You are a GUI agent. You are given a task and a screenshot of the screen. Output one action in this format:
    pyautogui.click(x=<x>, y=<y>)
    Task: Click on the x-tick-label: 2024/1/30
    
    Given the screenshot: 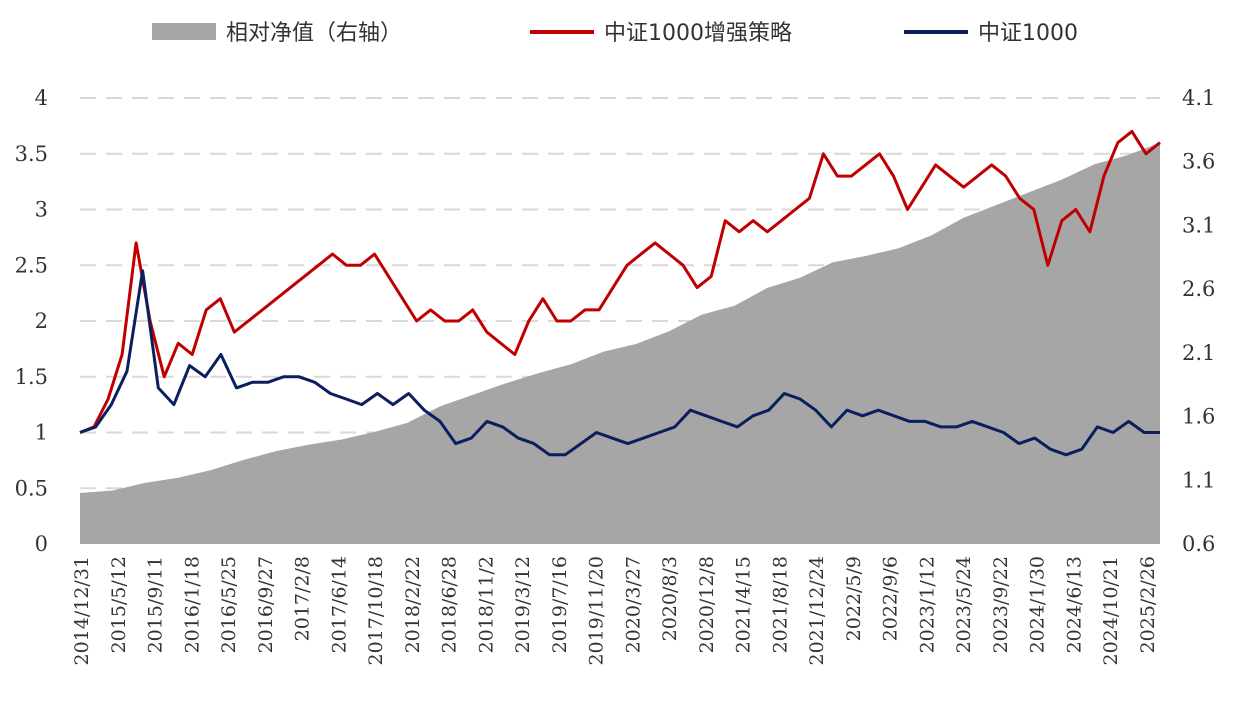 What is the action you would take?
    pyautogui.click(x=1038, y=604)
    